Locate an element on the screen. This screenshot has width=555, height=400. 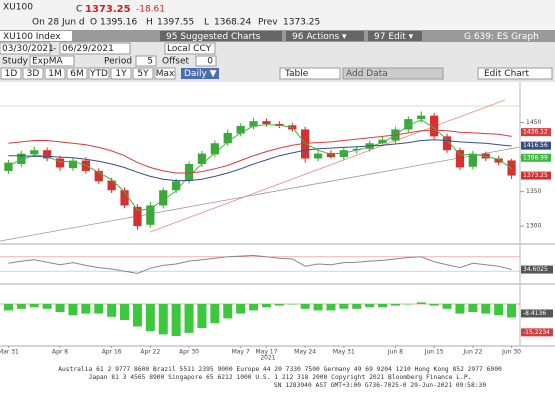
macd-marker-label: -15.2234 is located at coordinates (536, 332).